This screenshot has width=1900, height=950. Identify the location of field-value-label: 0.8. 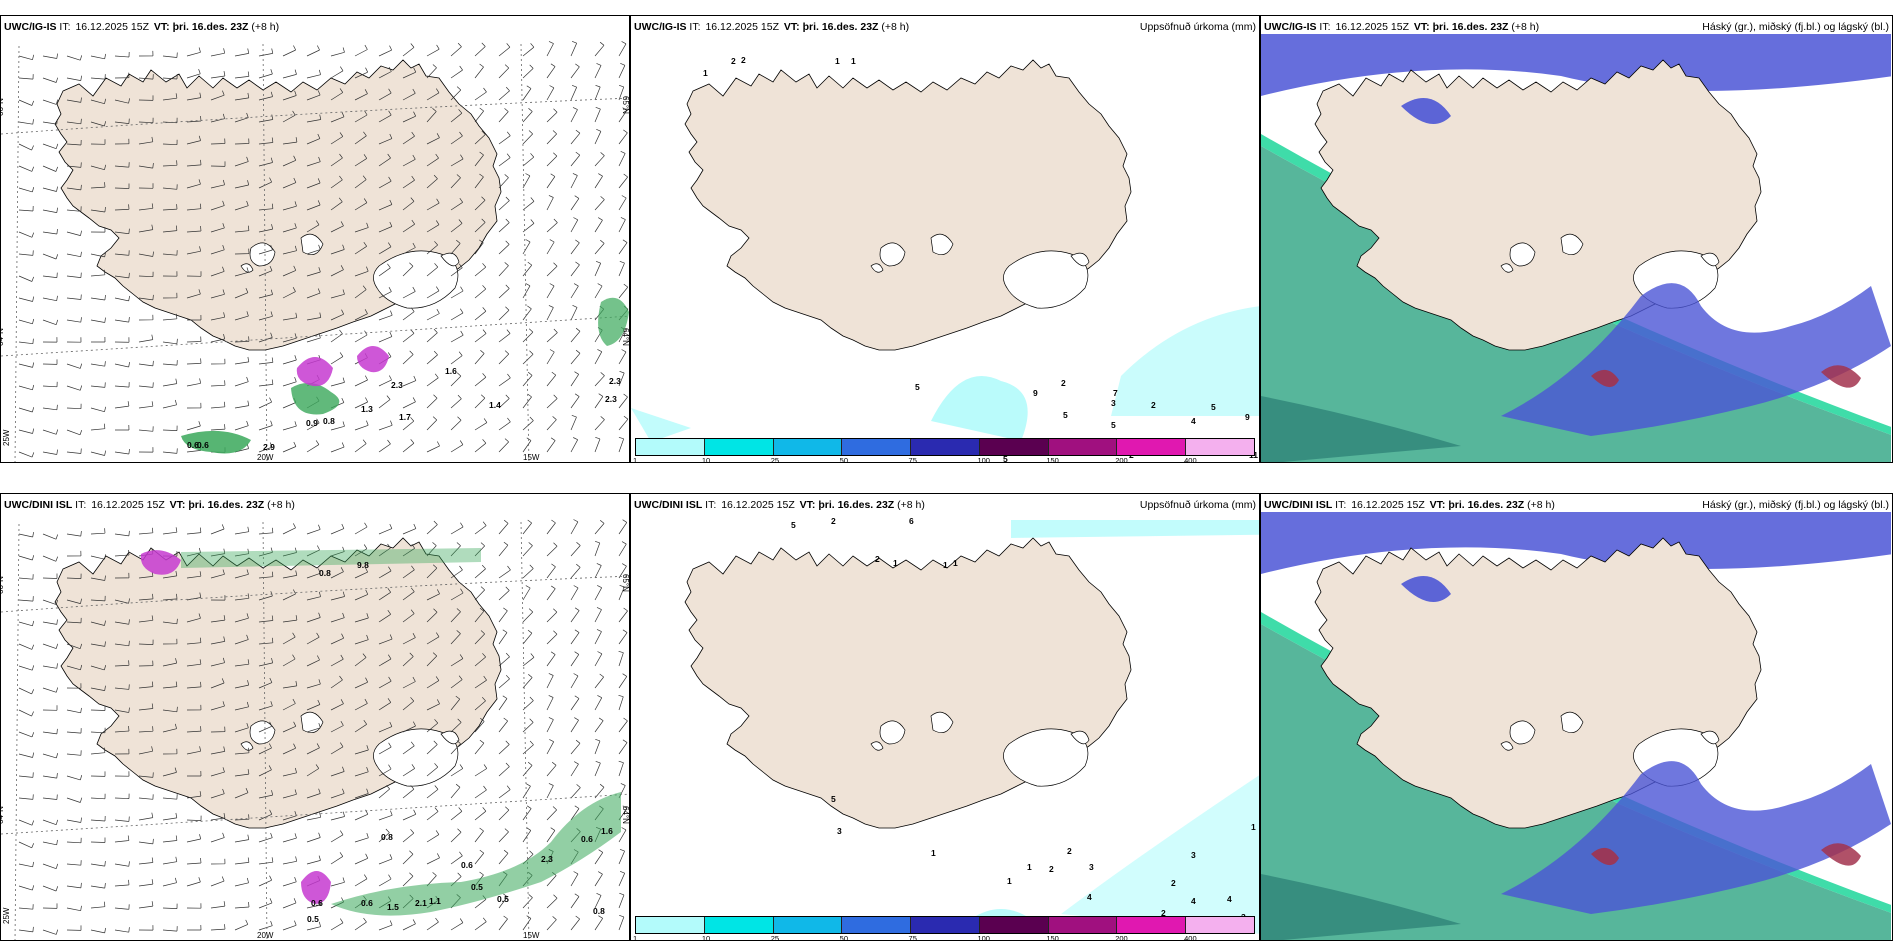
(329, 421).